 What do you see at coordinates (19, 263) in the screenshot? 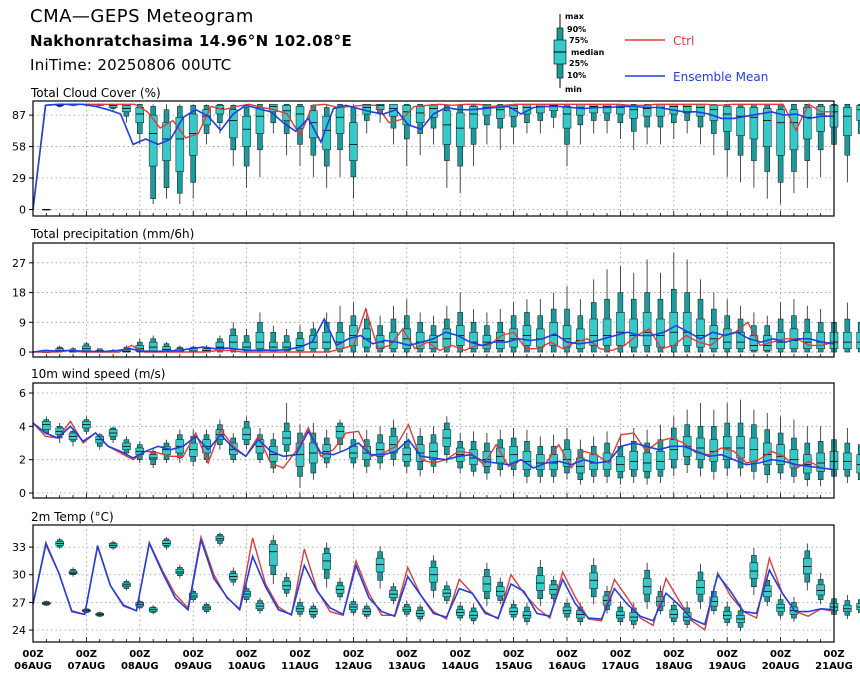
I see `y-tick-label: 27` at bounding box center [19, 263].